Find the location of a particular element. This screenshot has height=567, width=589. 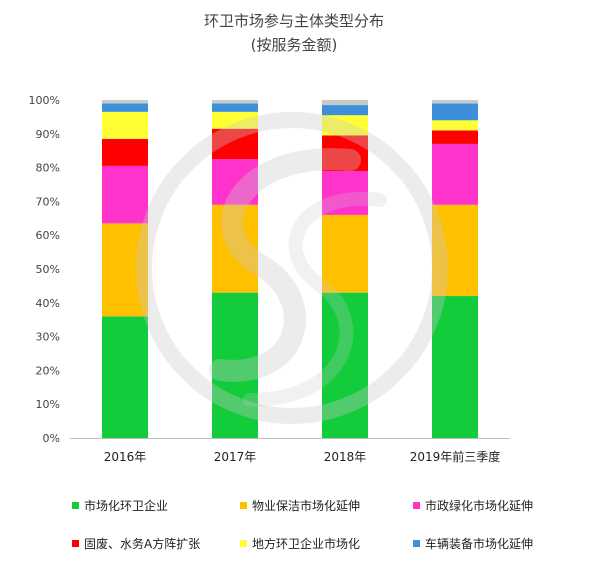

x-axis: 2016年 2017年 2018年 2019年前三季度 is located at coordinates (290, 451).